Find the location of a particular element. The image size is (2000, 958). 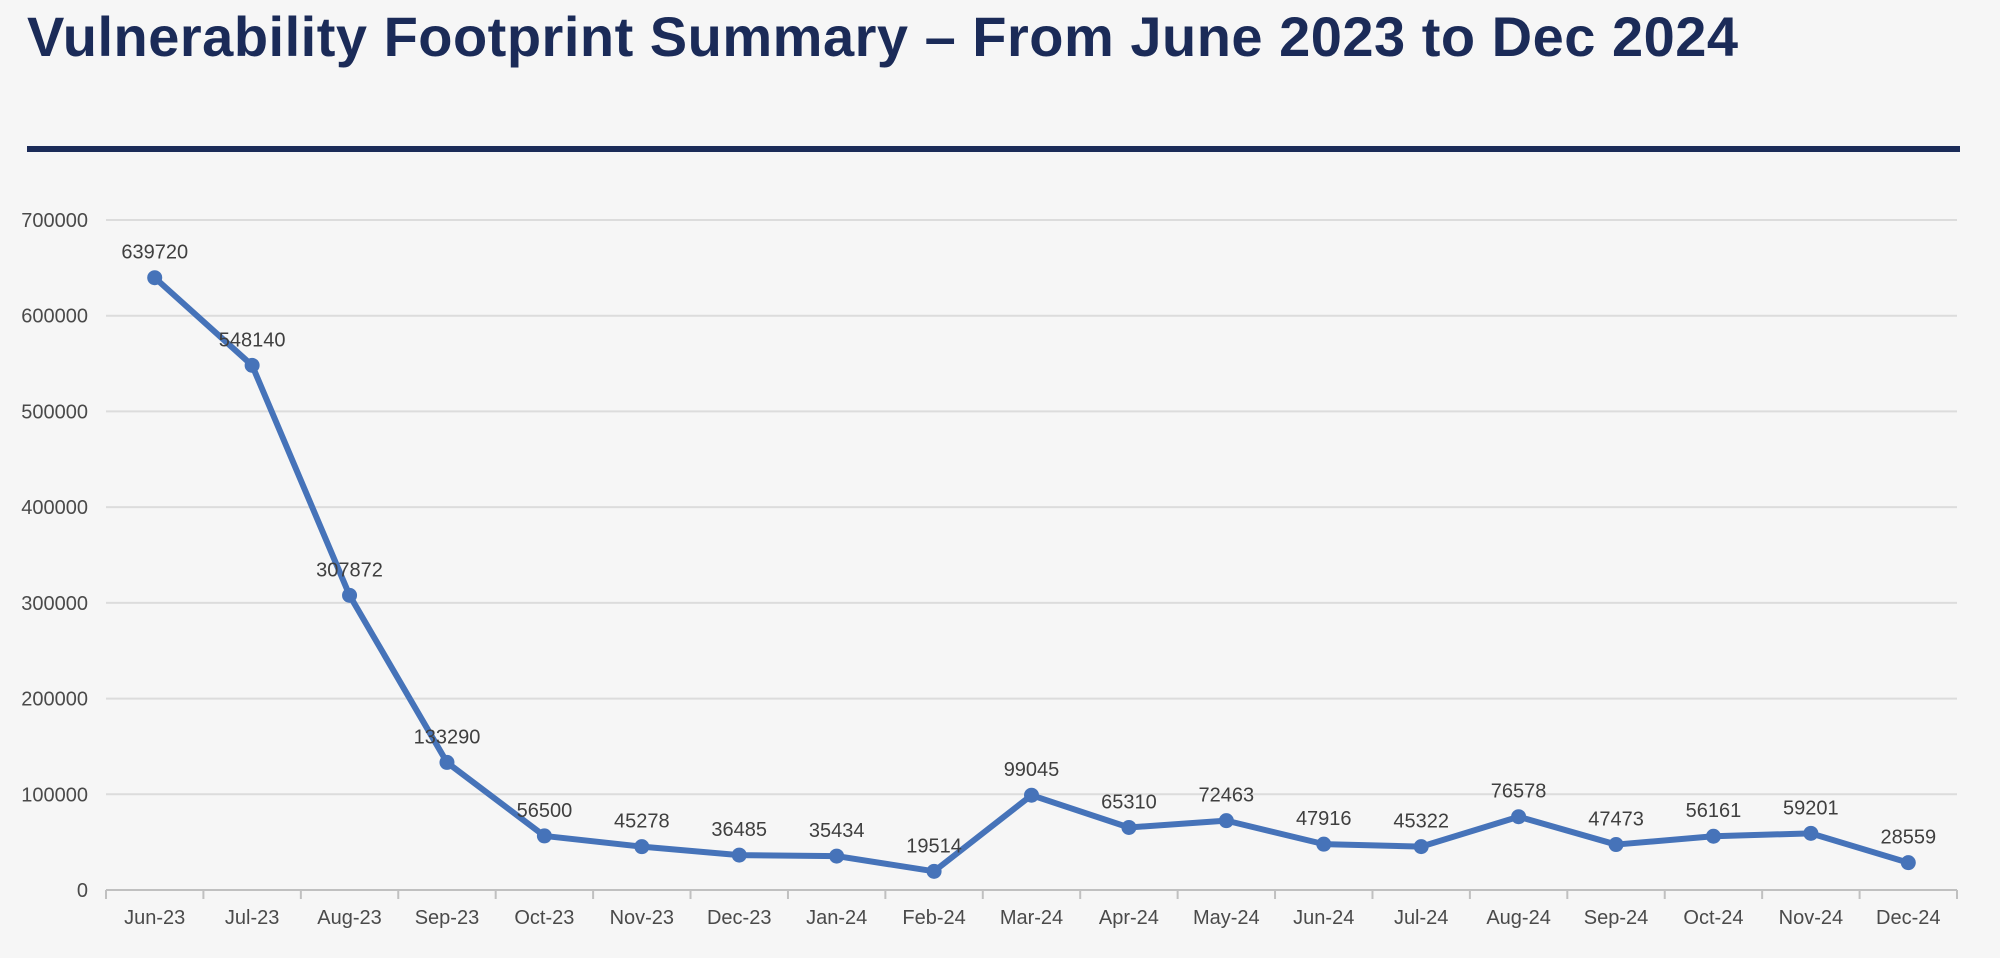

data-label: 28559 is located at coordinates (1908, 838).